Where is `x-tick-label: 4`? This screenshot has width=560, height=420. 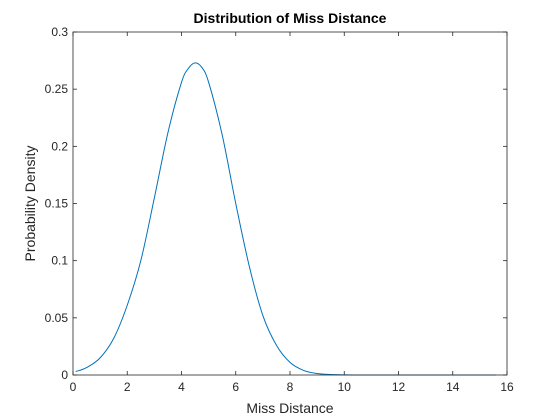
x-tick-label: 4 is located at coordinates (181, 387).